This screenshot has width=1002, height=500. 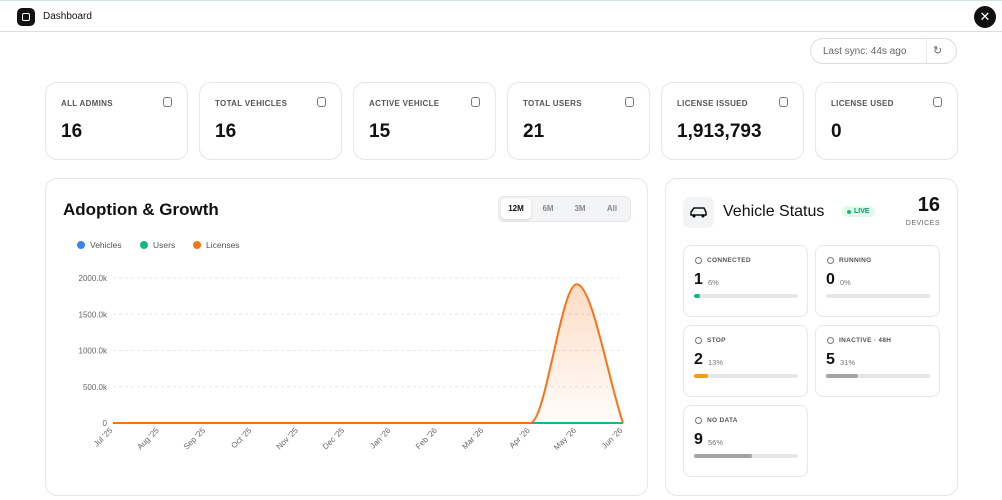 What do you see at coordinates (580, 208) in the screenshot?
I see `range-tab: 3M` at bounding box center [580, 208].